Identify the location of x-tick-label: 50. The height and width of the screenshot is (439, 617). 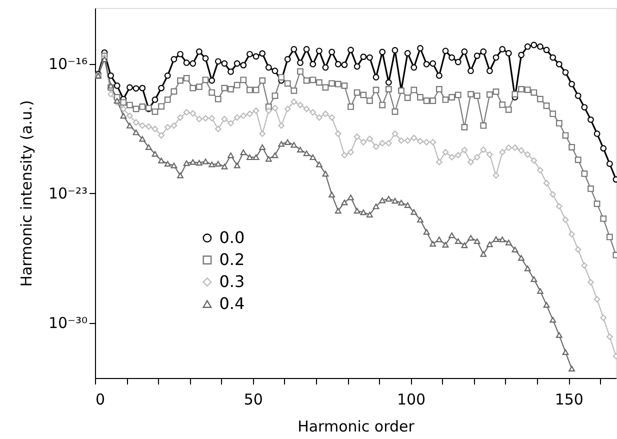
(253, 399).